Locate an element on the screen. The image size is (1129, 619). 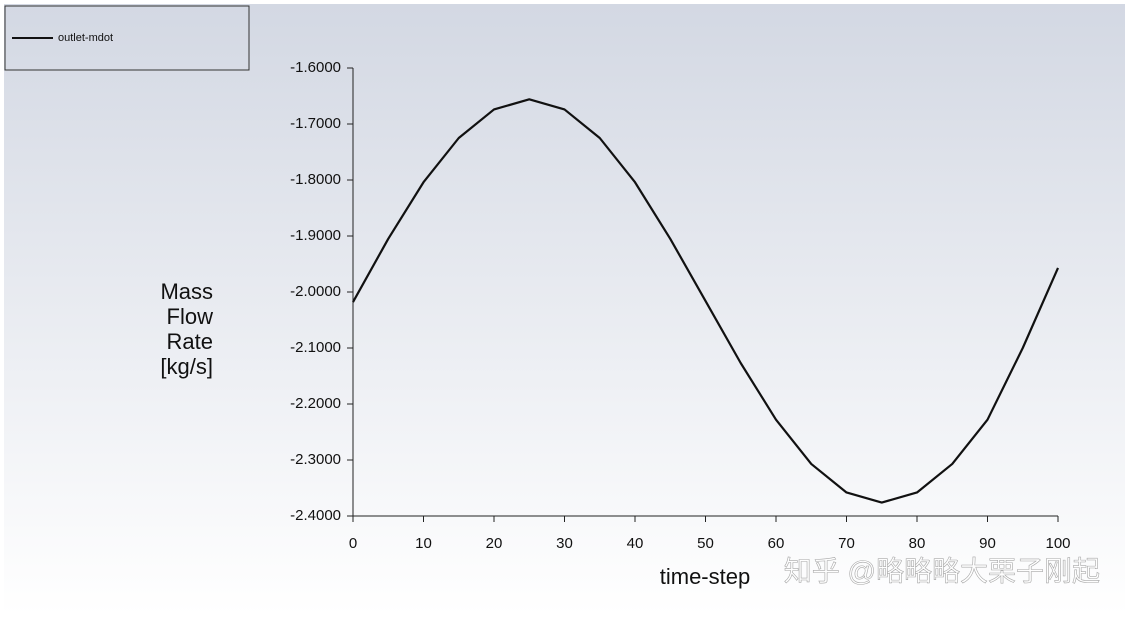
legend-box is located at coordinates (127, 38).